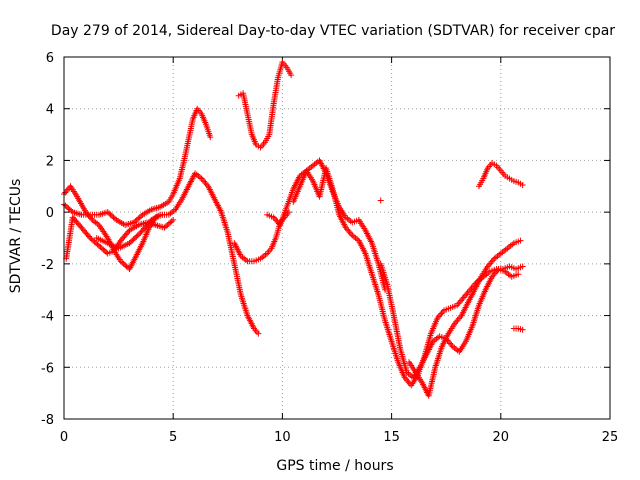  Describe the element at coordinates (47, 265) in the screenshot. I see `y-tick-label: -2` at that location.